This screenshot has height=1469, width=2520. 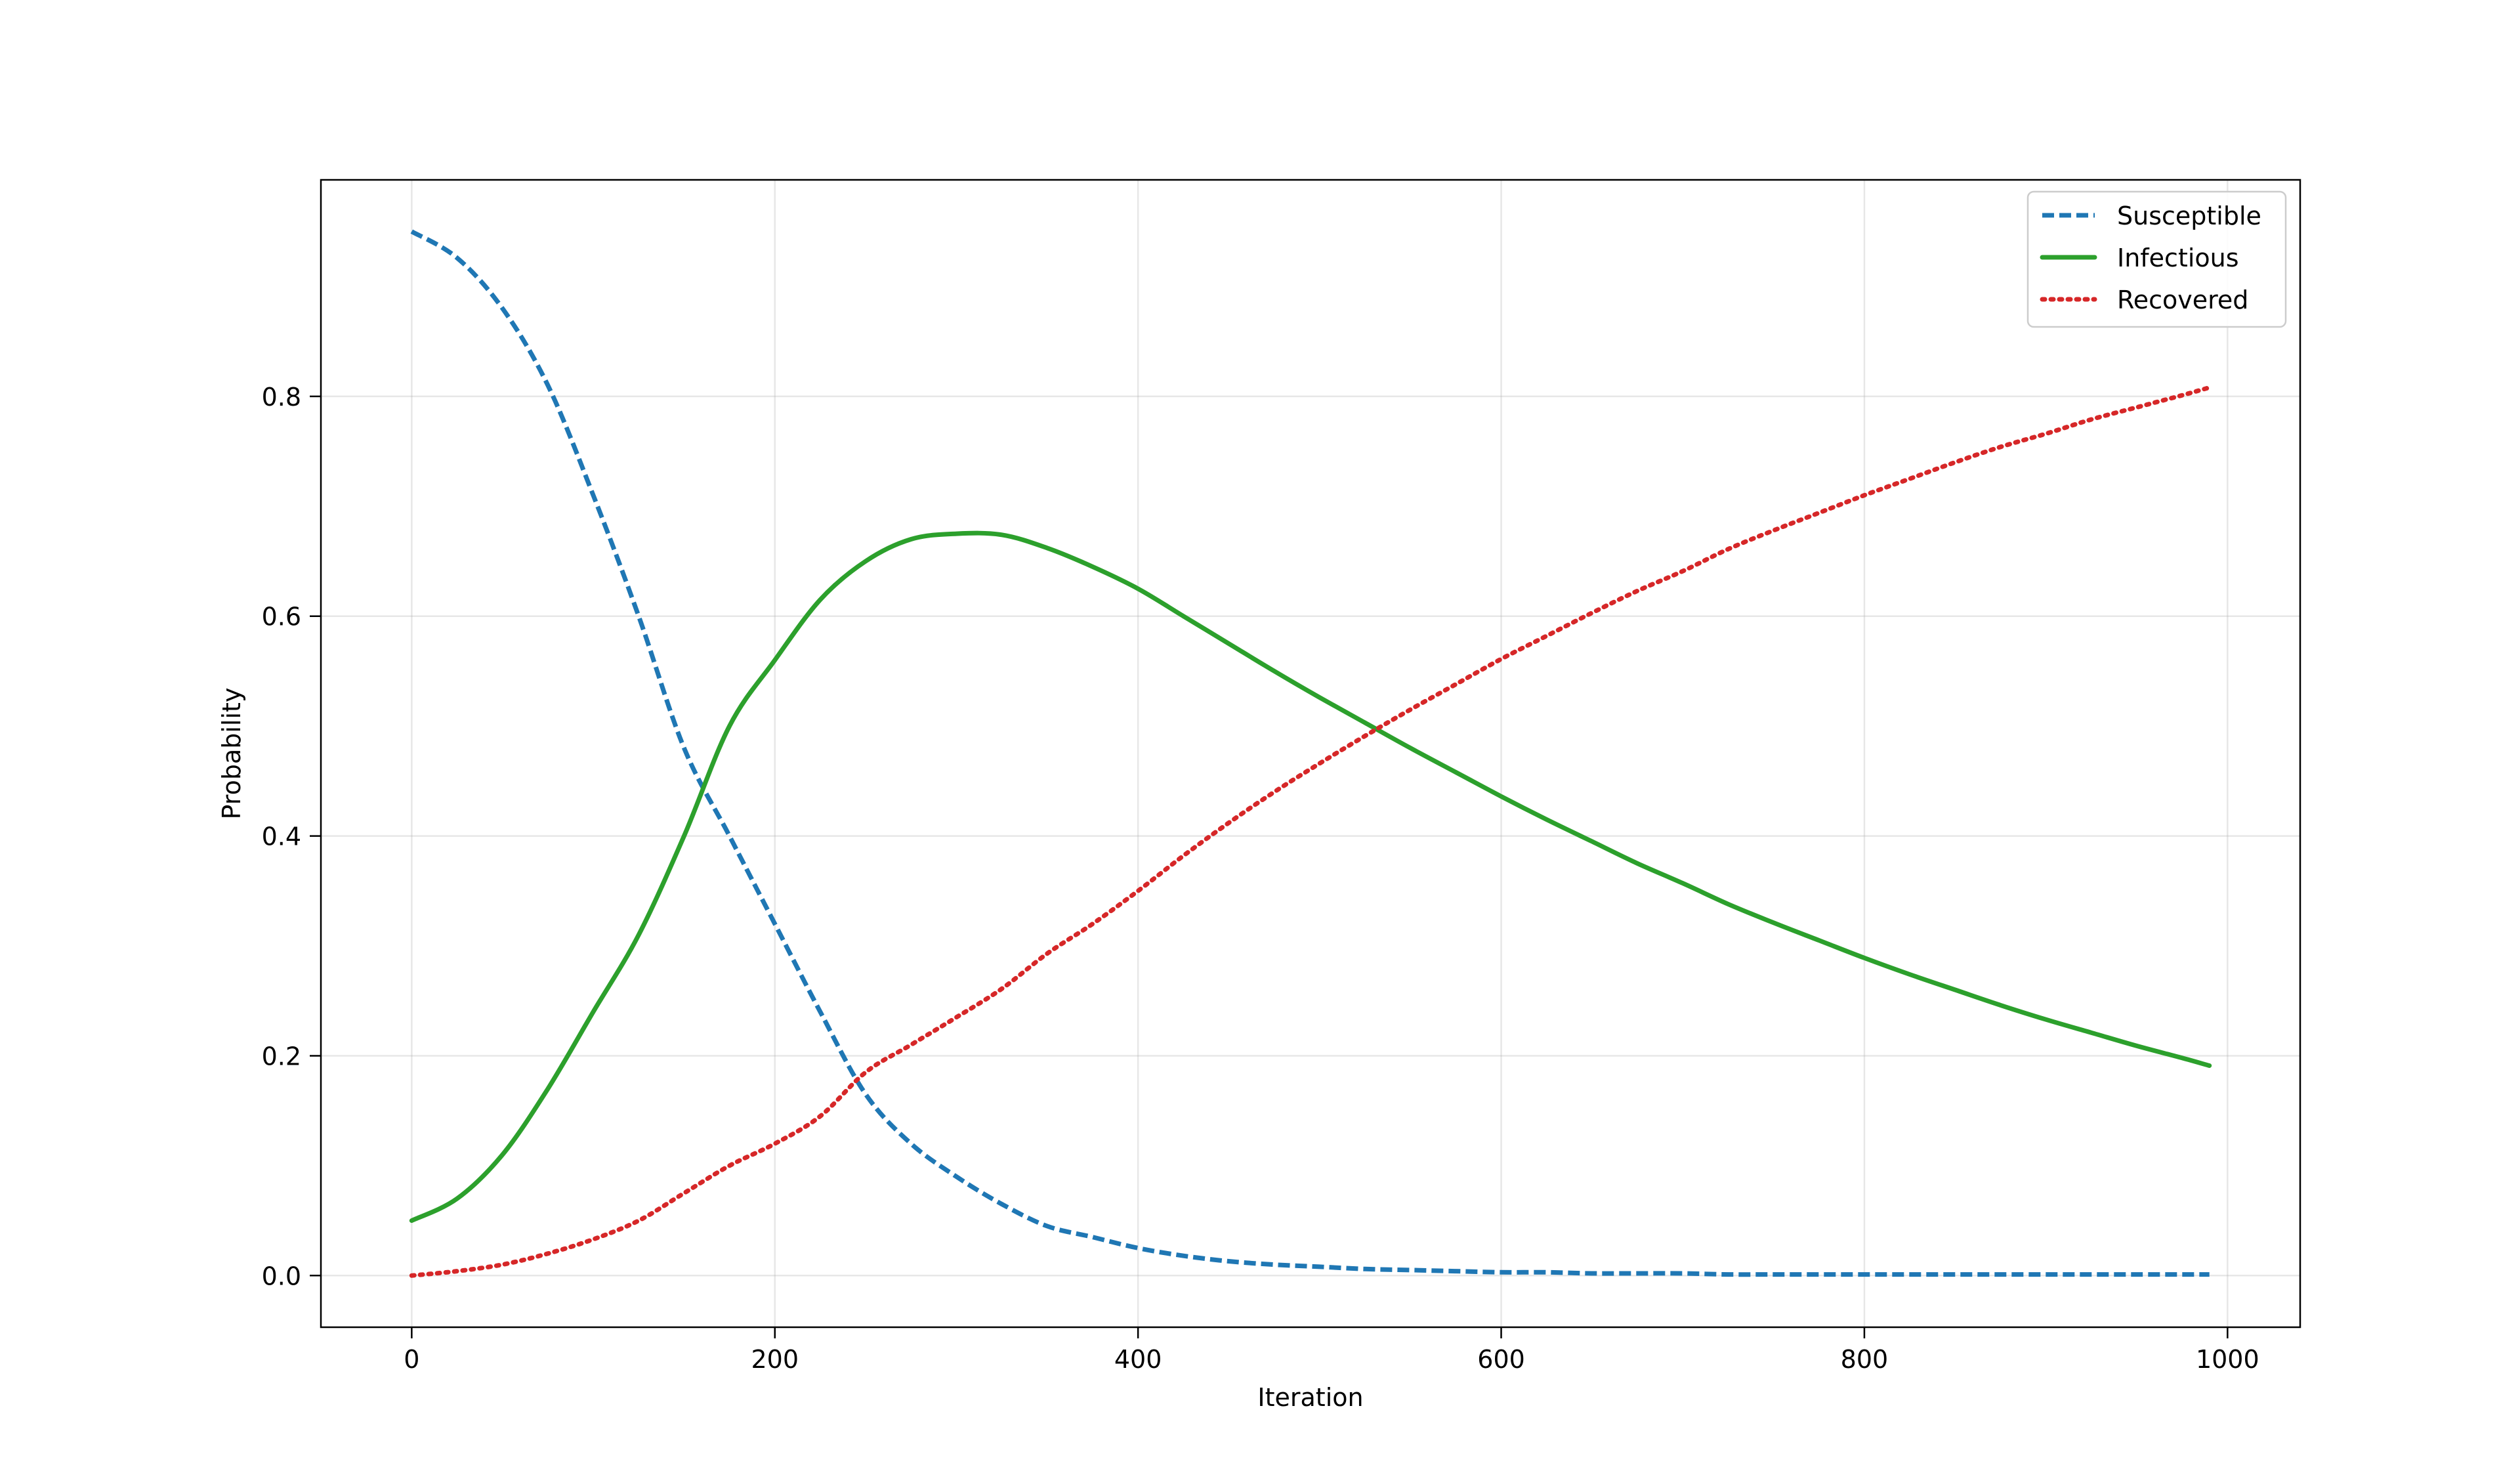 I want to click on y-tick-label: 0.8, so click(x=281, y=398).